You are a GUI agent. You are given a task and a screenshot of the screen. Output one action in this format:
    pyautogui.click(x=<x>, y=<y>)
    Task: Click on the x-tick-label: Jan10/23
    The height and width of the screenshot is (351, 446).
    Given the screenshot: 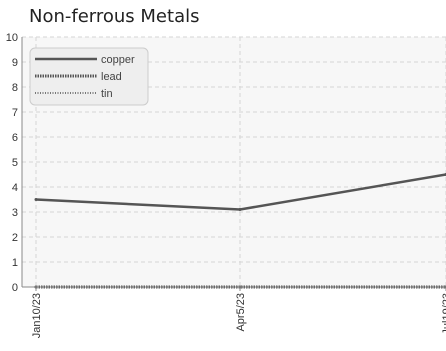 What is the action you would take?
    pyautogui.click(x=37, y=315)
    